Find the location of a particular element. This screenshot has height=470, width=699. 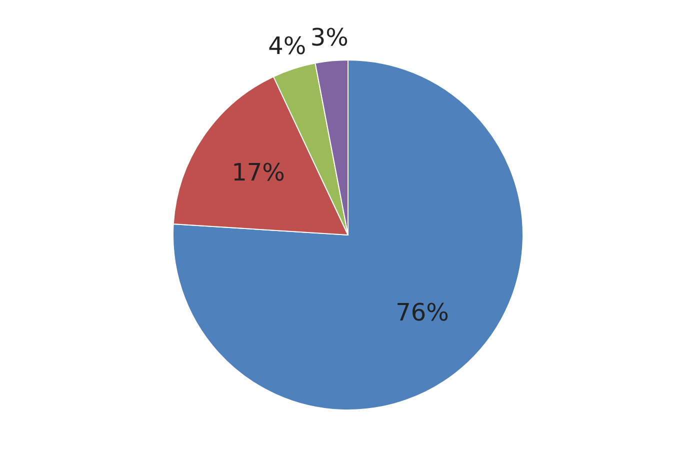

data-label: 3% is located at coordinates (329, 37).